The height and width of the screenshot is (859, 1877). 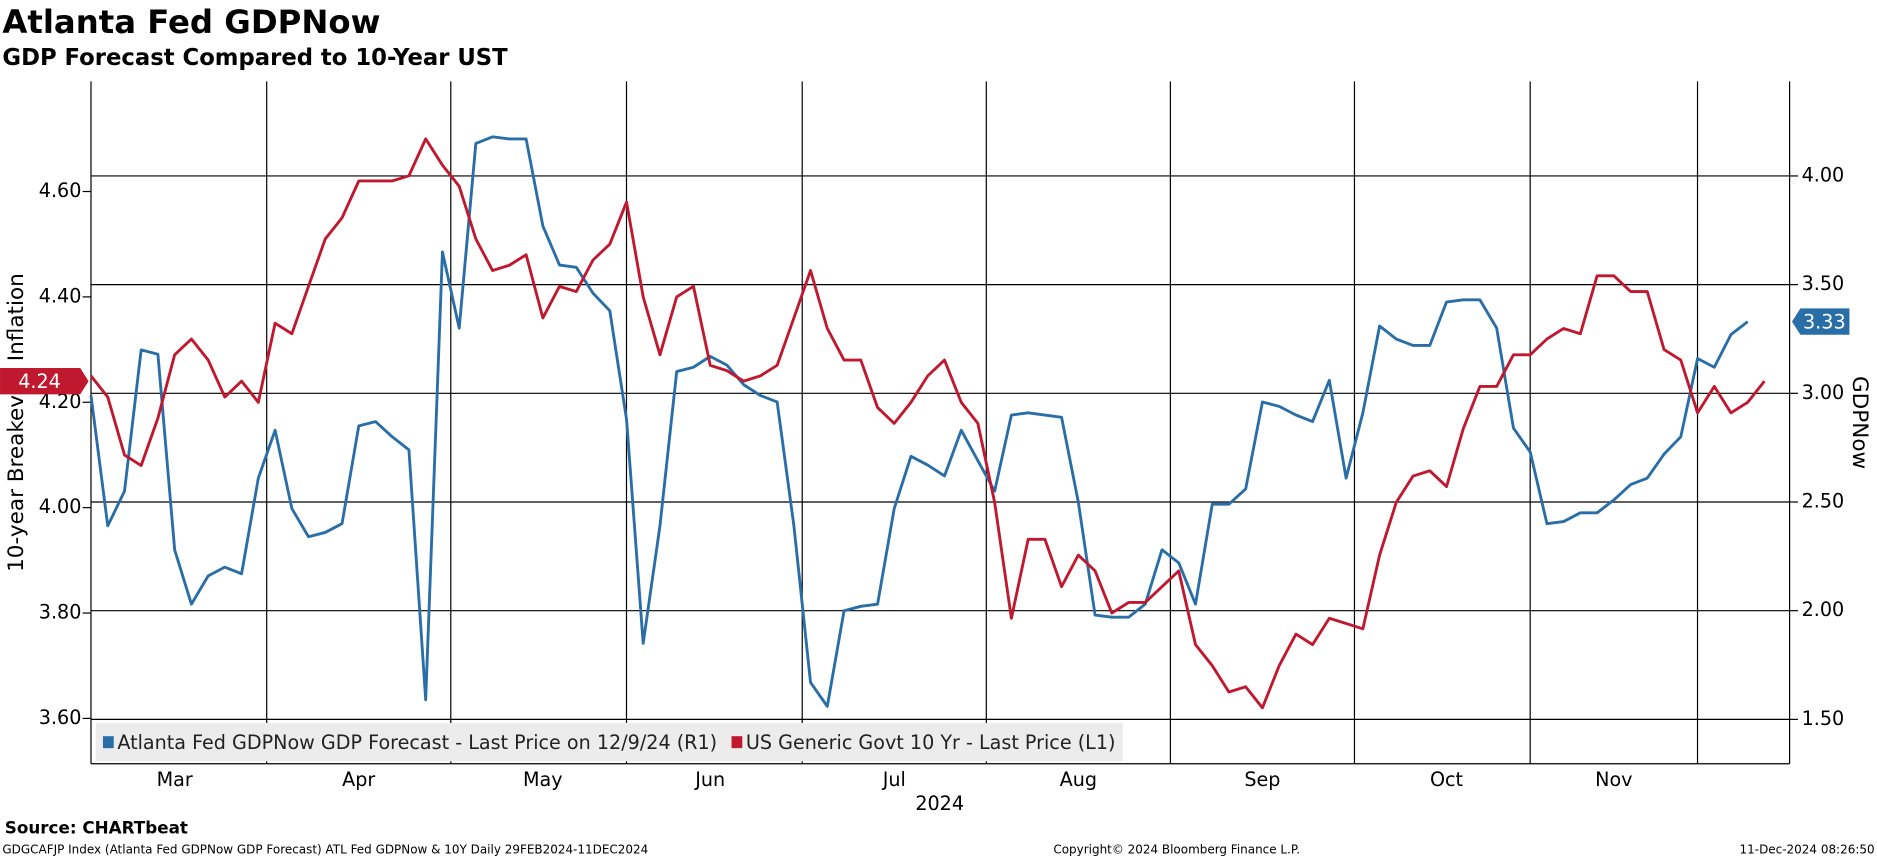 I want to click on y2-tick-label: 2.00, so click(x=1823, y=609).